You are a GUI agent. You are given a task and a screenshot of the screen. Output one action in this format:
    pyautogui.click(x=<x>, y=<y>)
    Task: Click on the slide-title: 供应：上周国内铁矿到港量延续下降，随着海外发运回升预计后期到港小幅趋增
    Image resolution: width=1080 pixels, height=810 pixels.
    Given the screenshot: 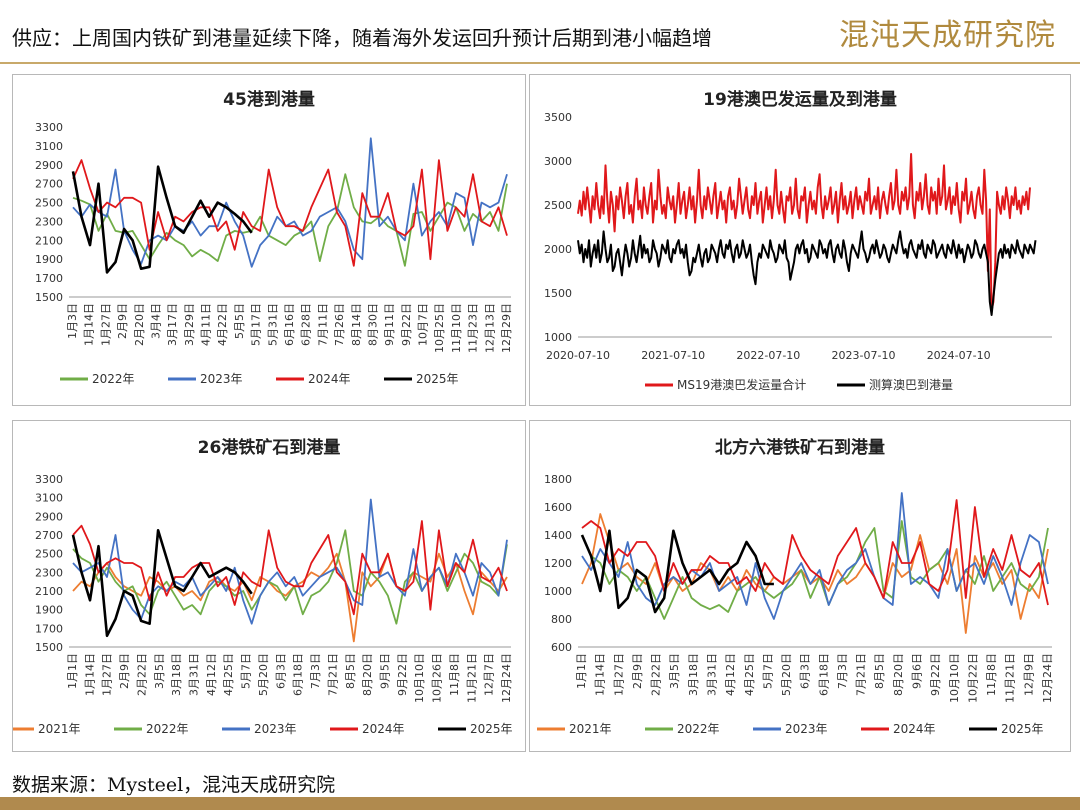 What is the action you would take?
    pyautogui.click(x=362, y=38)
    